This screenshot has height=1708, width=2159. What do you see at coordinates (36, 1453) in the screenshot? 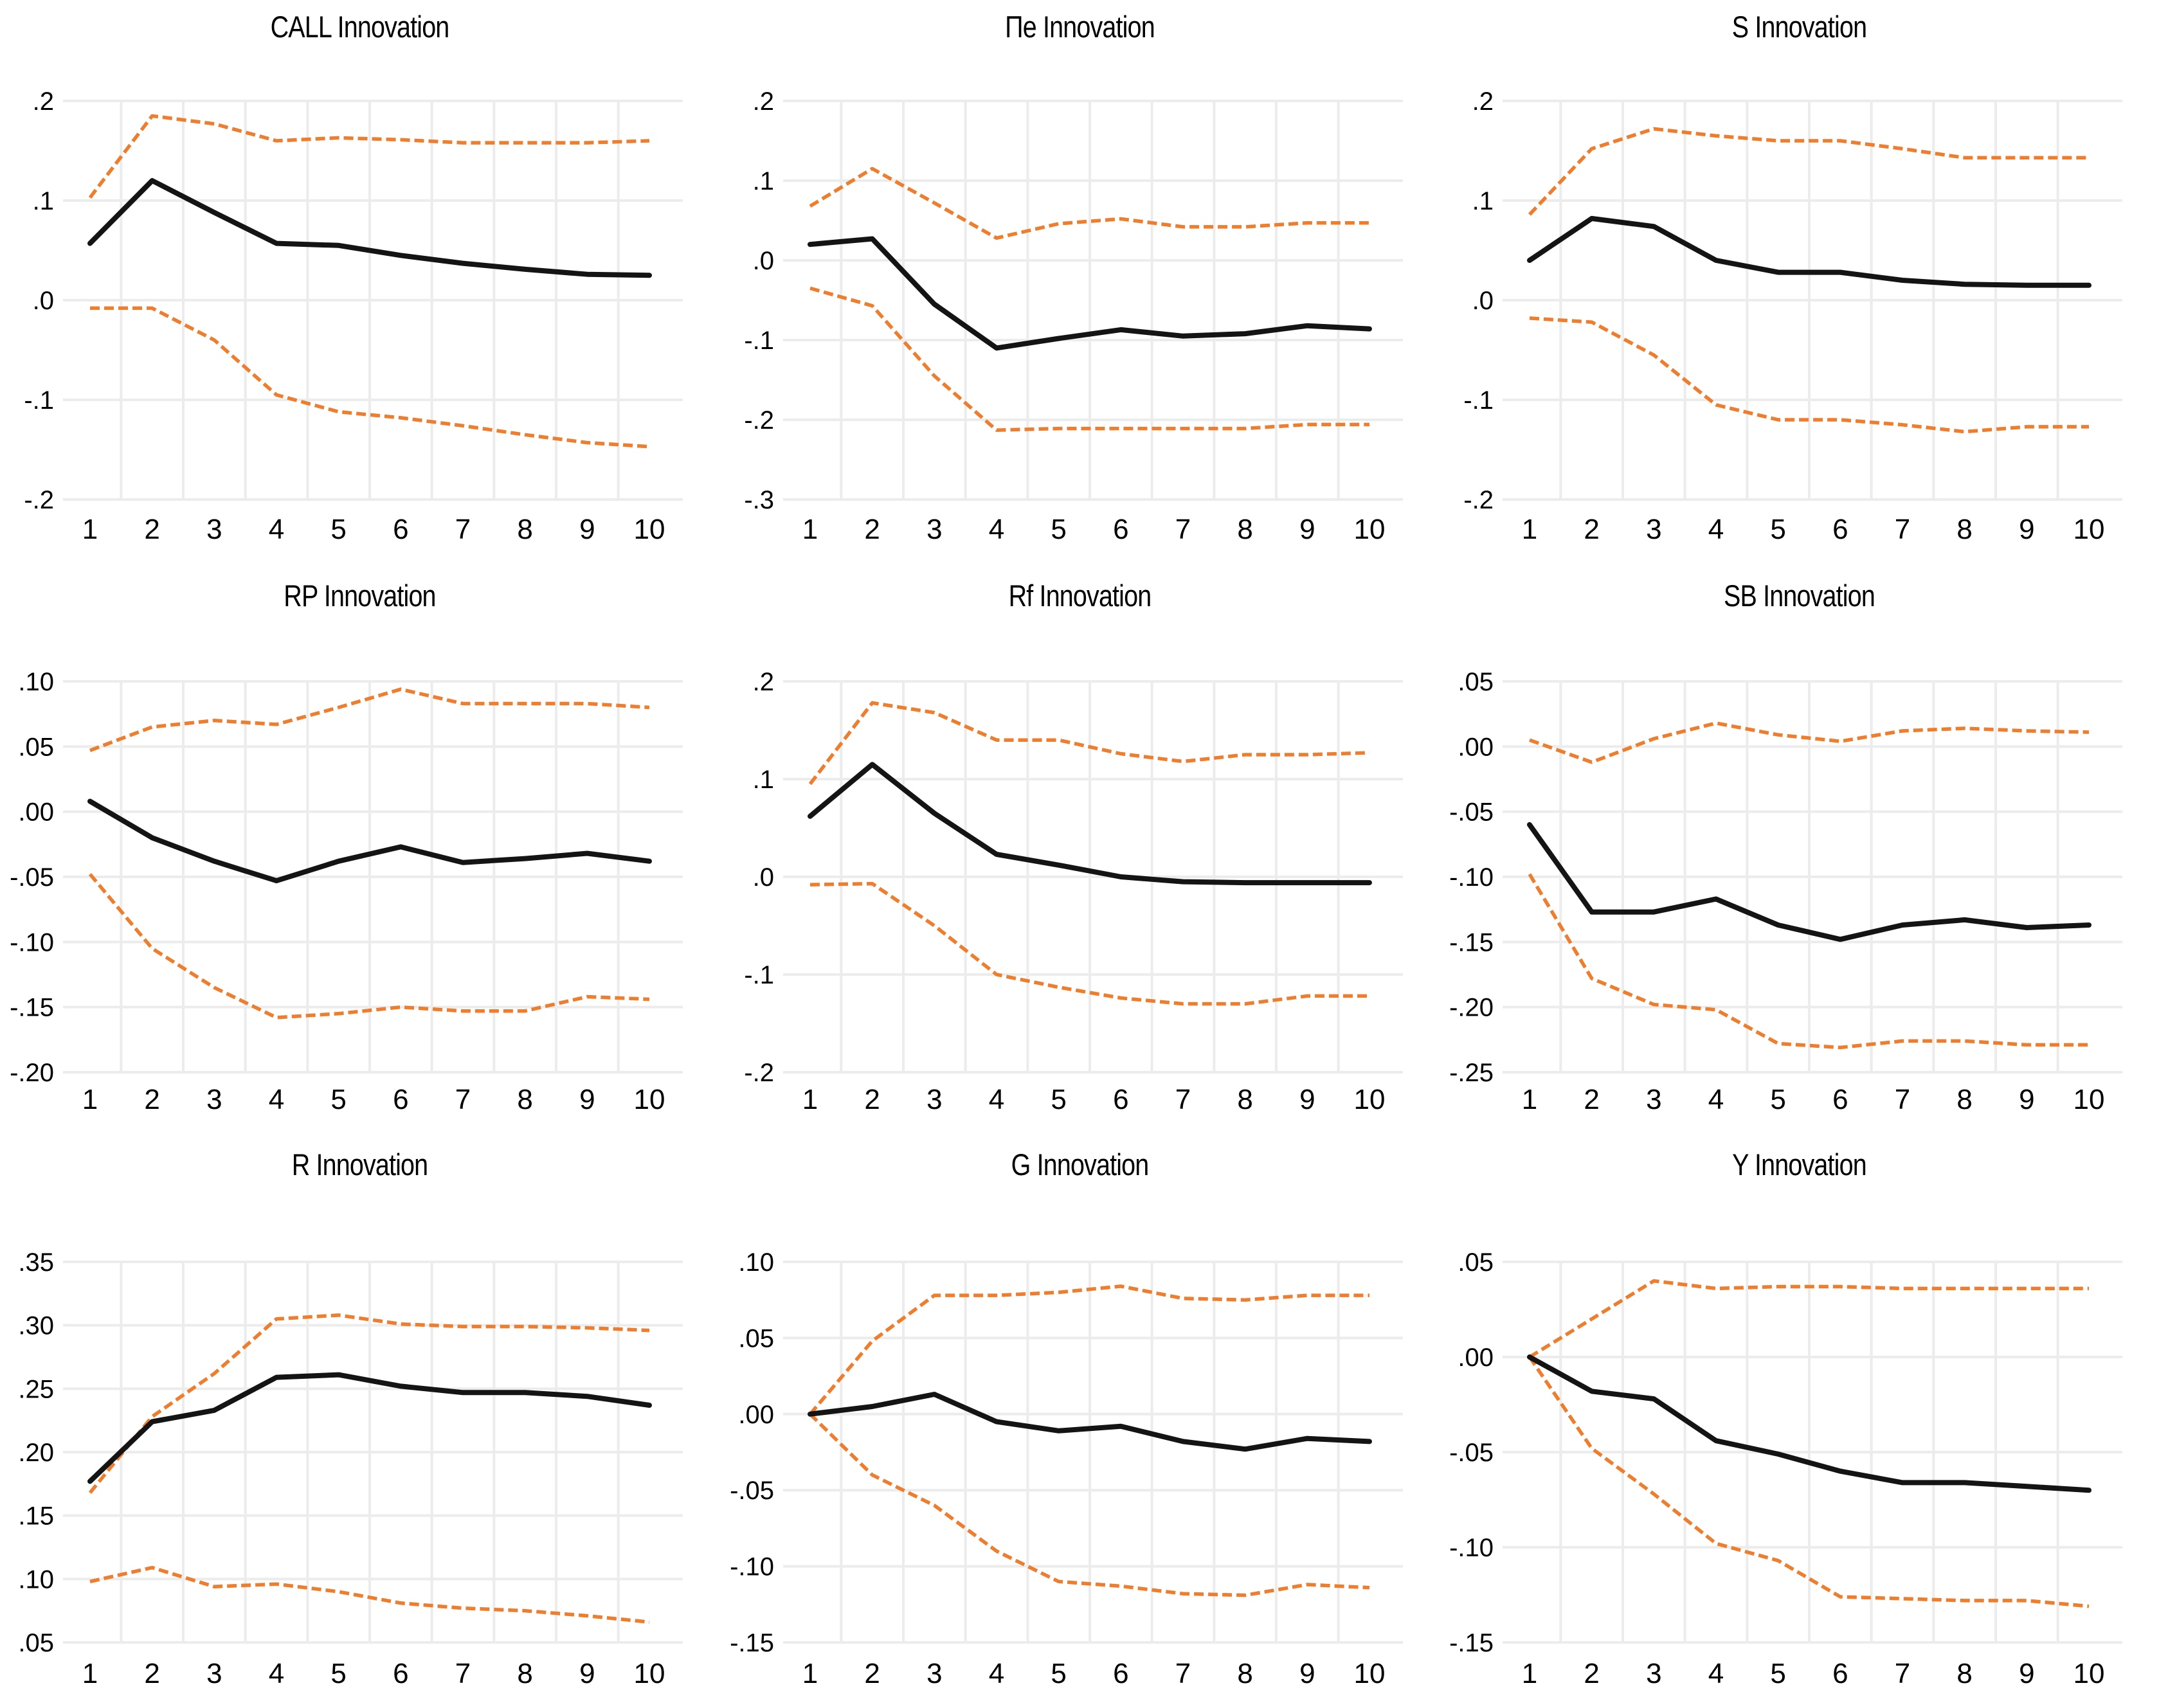
I see `y-tick-label: .20` at bounding box center [36, 1453].